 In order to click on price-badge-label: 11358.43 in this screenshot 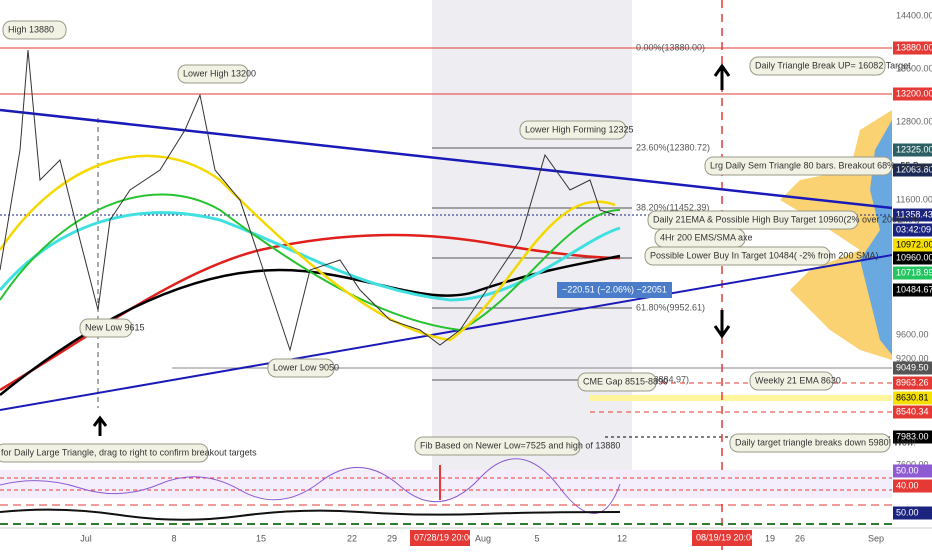, I will do `click(914, 214)`.